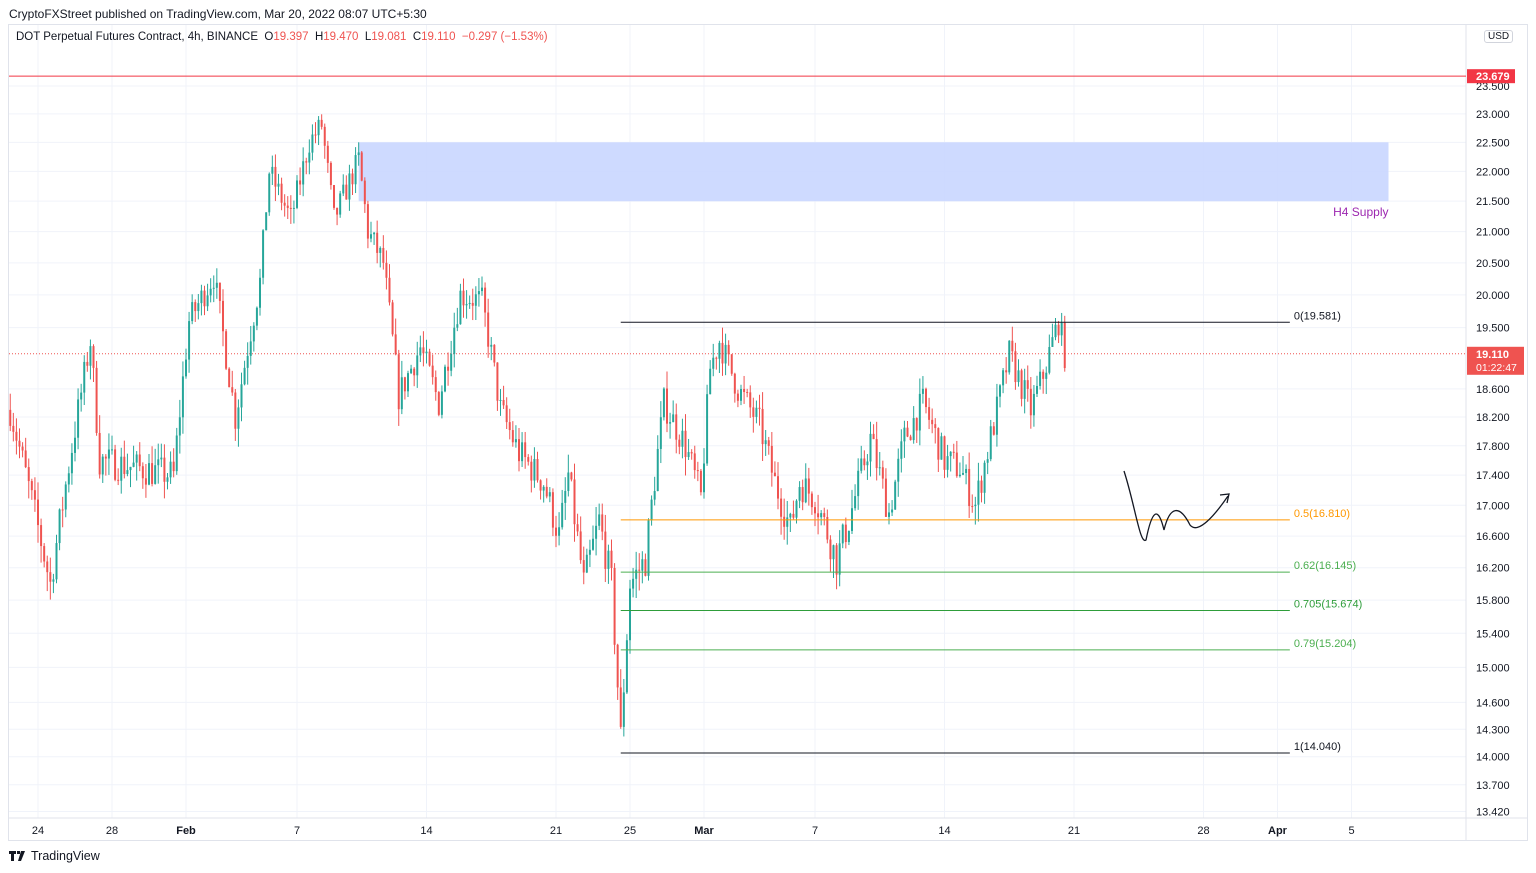 The image size is (1536, 873). Describe the element at coordinates (17, 856) in the screenshot. I see `tradingview-logo-icon` at that location.